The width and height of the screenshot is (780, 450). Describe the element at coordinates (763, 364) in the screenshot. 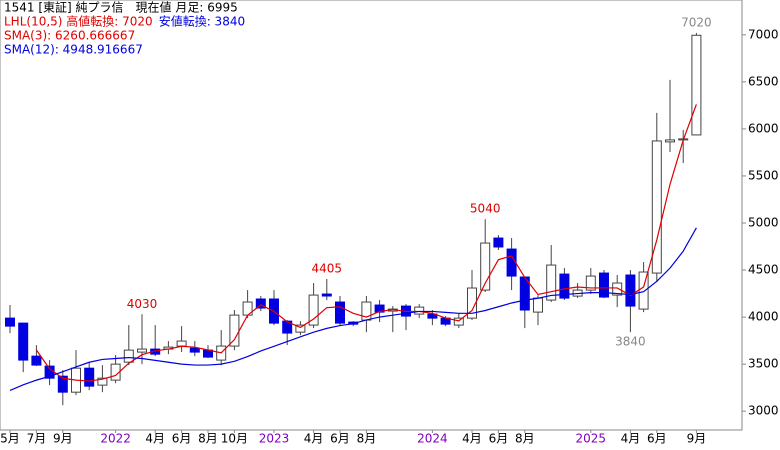

I see `y-tick-label: 3500` at that location.